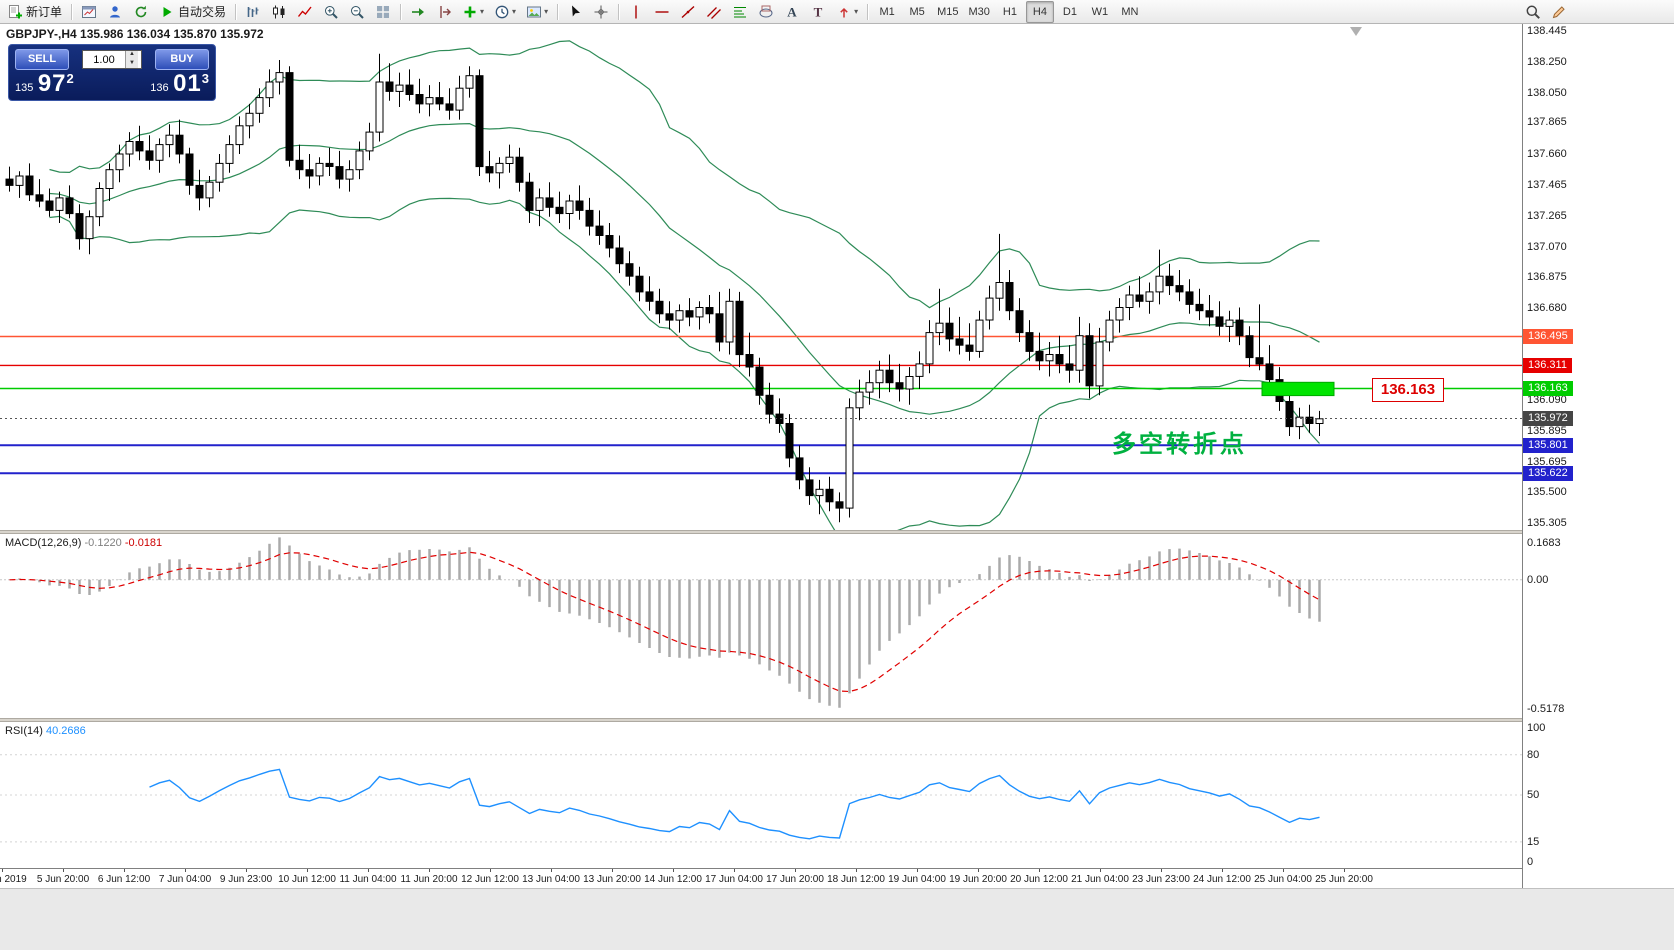 The width and height of the screenshot is (1674, 950). I want to click on timeframe-mn-button: MN, so click(1130, 11).